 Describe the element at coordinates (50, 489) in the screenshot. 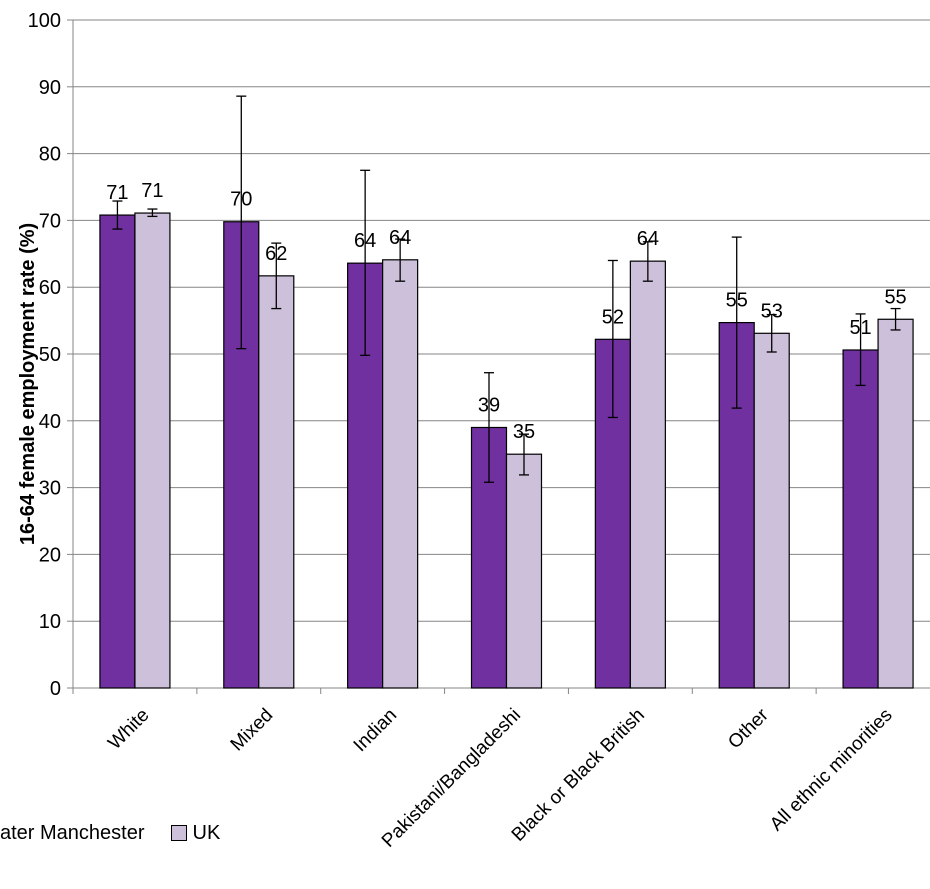

I see `y-tick-label: 30` at that location.